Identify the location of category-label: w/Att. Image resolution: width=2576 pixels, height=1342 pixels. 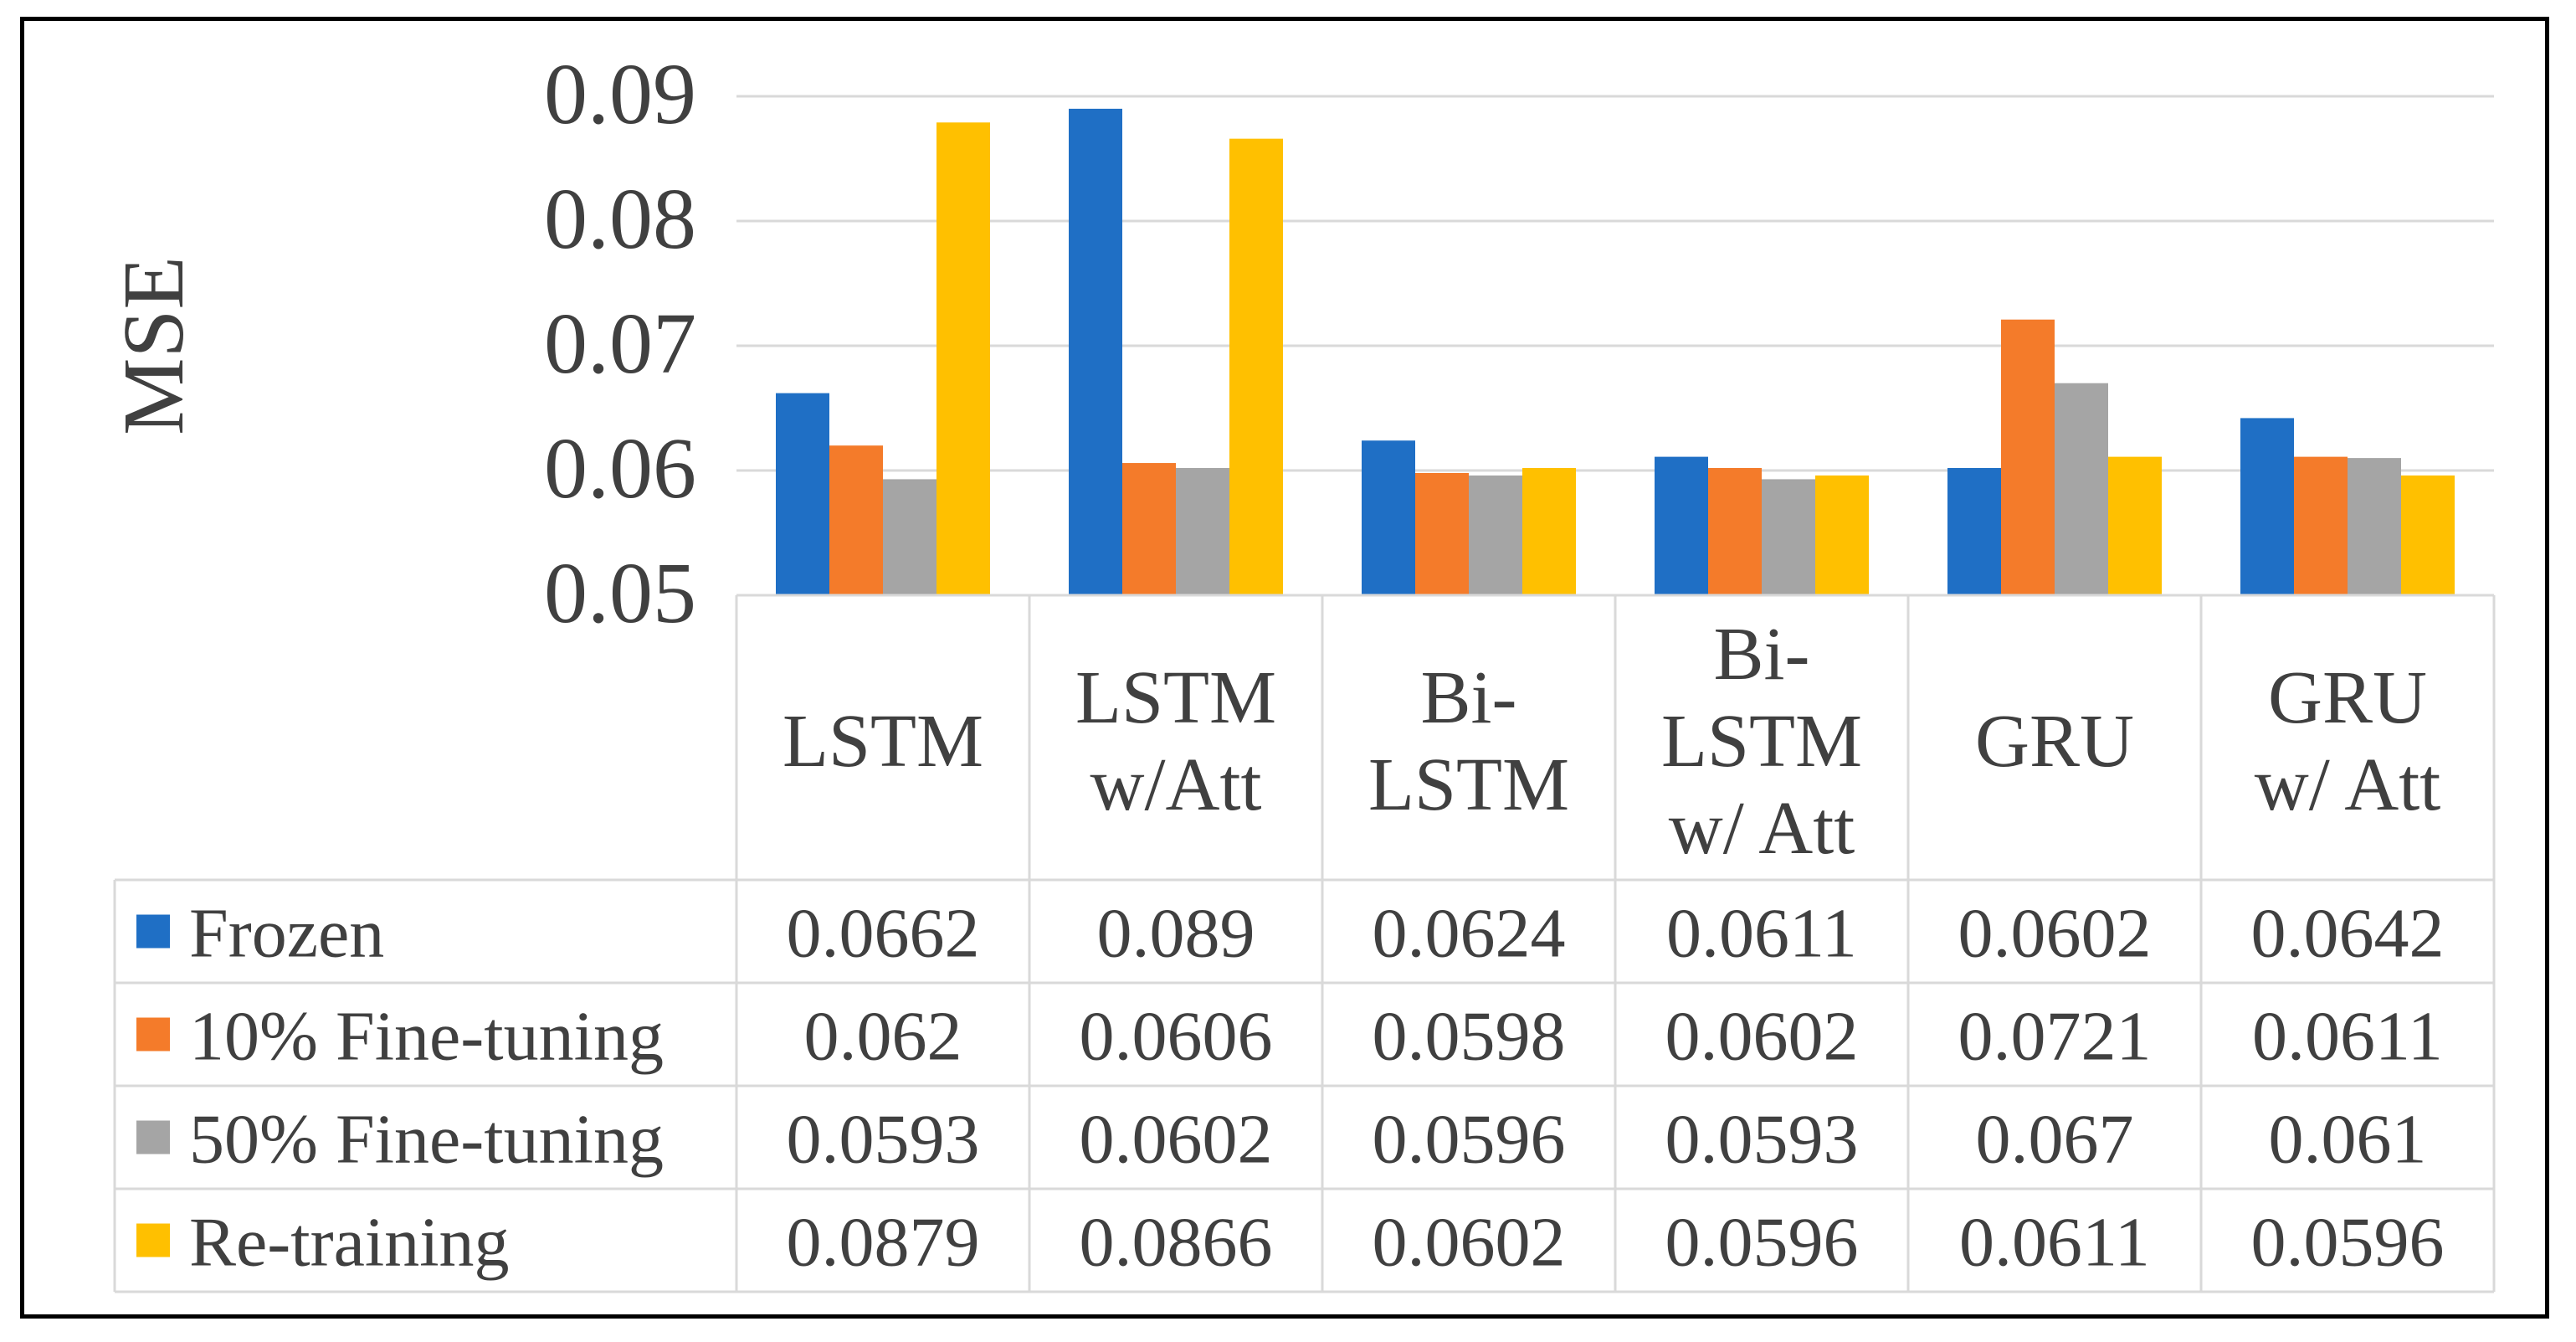
(1175, 784).